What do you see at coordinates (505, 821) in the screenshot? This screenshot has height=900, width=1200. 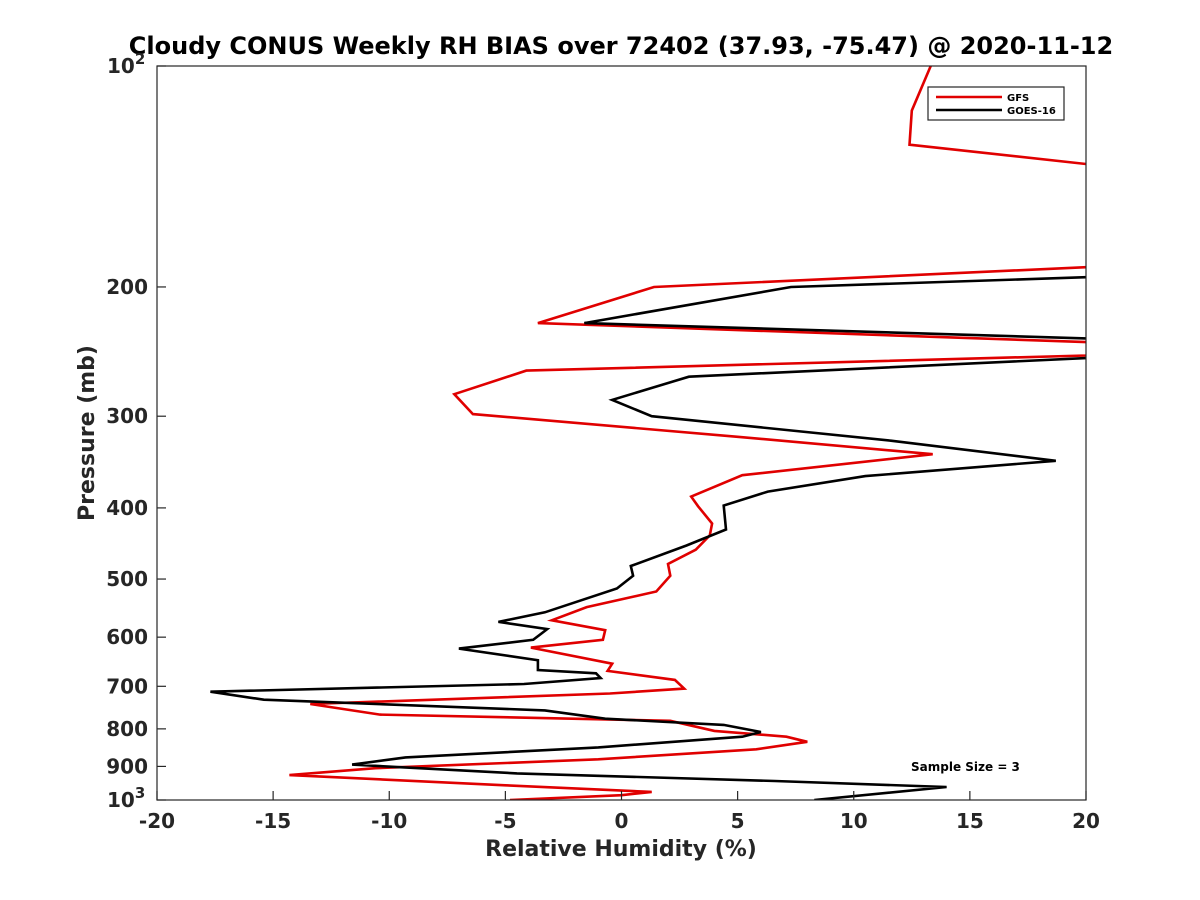 I see `x-tick-label: -5` at bounding box center [505, 821].